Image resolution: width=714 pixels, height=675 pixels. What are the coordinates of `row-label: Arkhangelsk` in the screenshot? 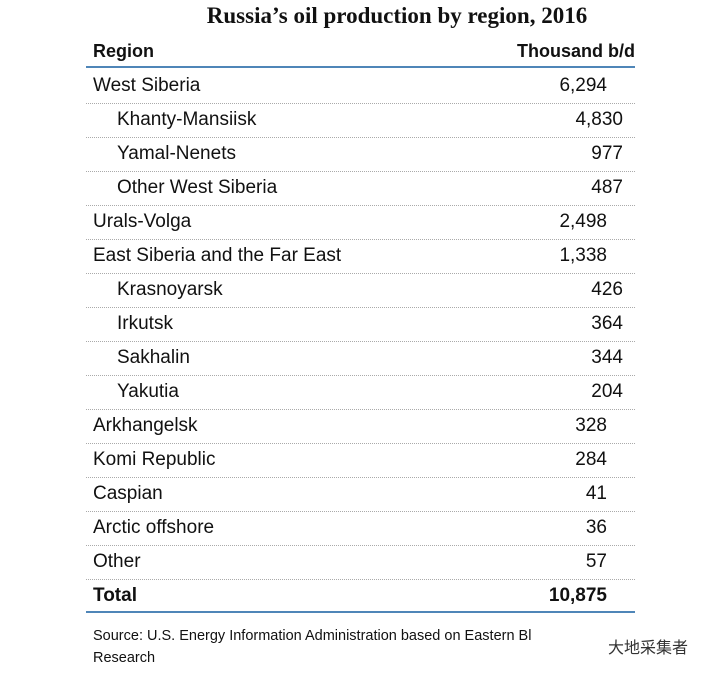 It's located at (145, 425).